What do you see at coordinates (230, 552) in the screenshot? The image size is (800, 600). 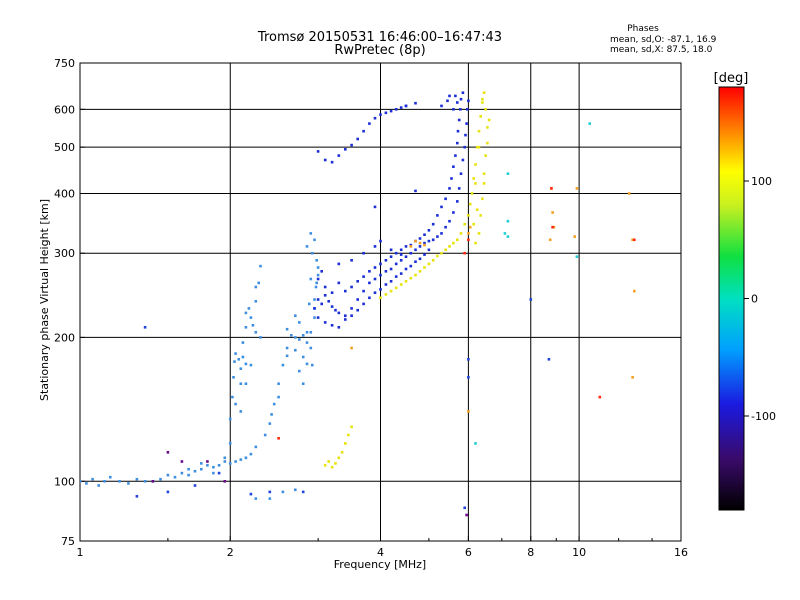 I see `x-tick-label: 2` at bounding box center [230, 552].